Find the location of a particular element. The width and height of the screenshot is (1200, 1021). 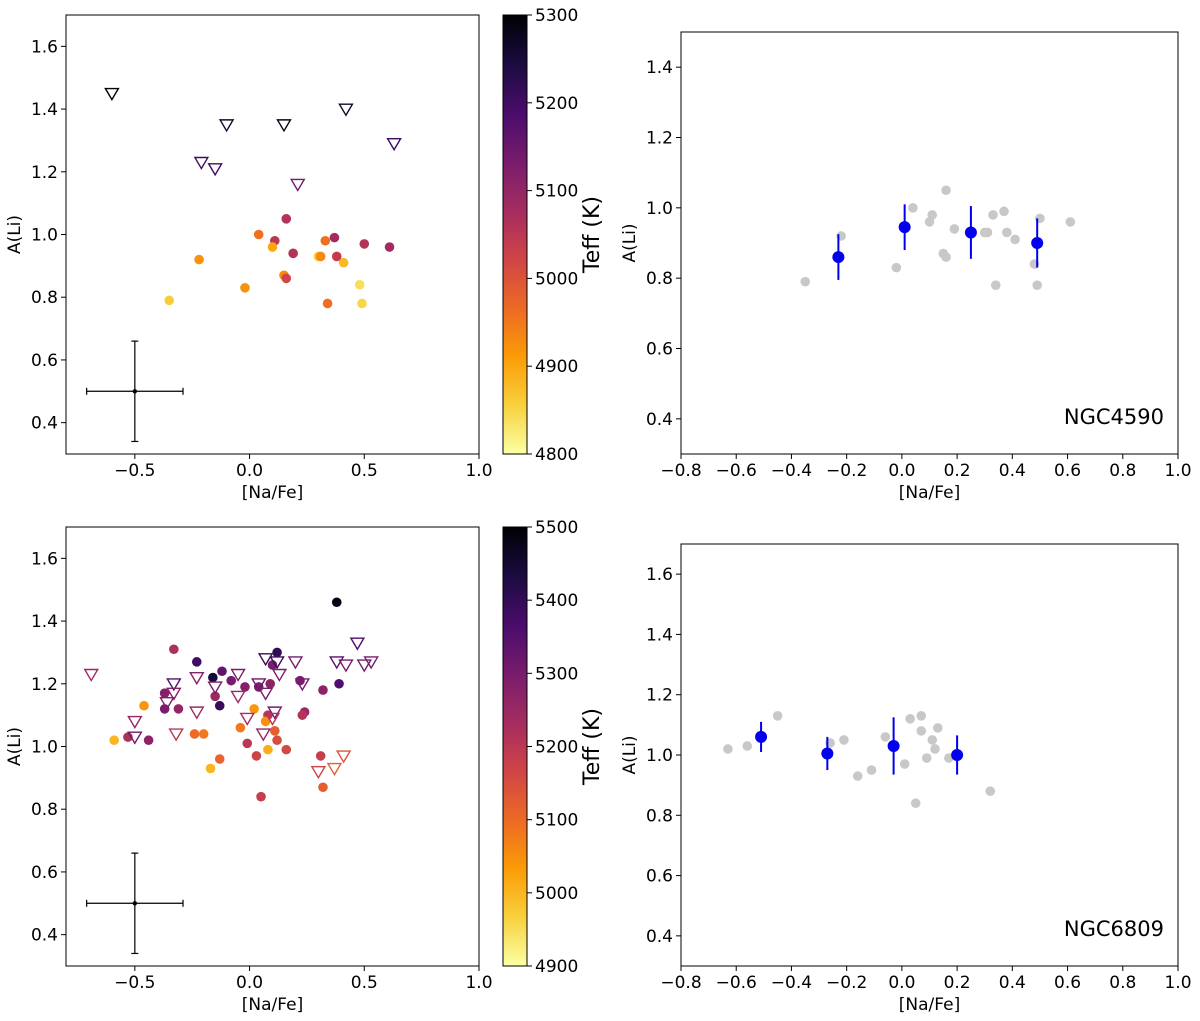

colorbar-tick-label: 5200 is located at coordinates (556, 104).